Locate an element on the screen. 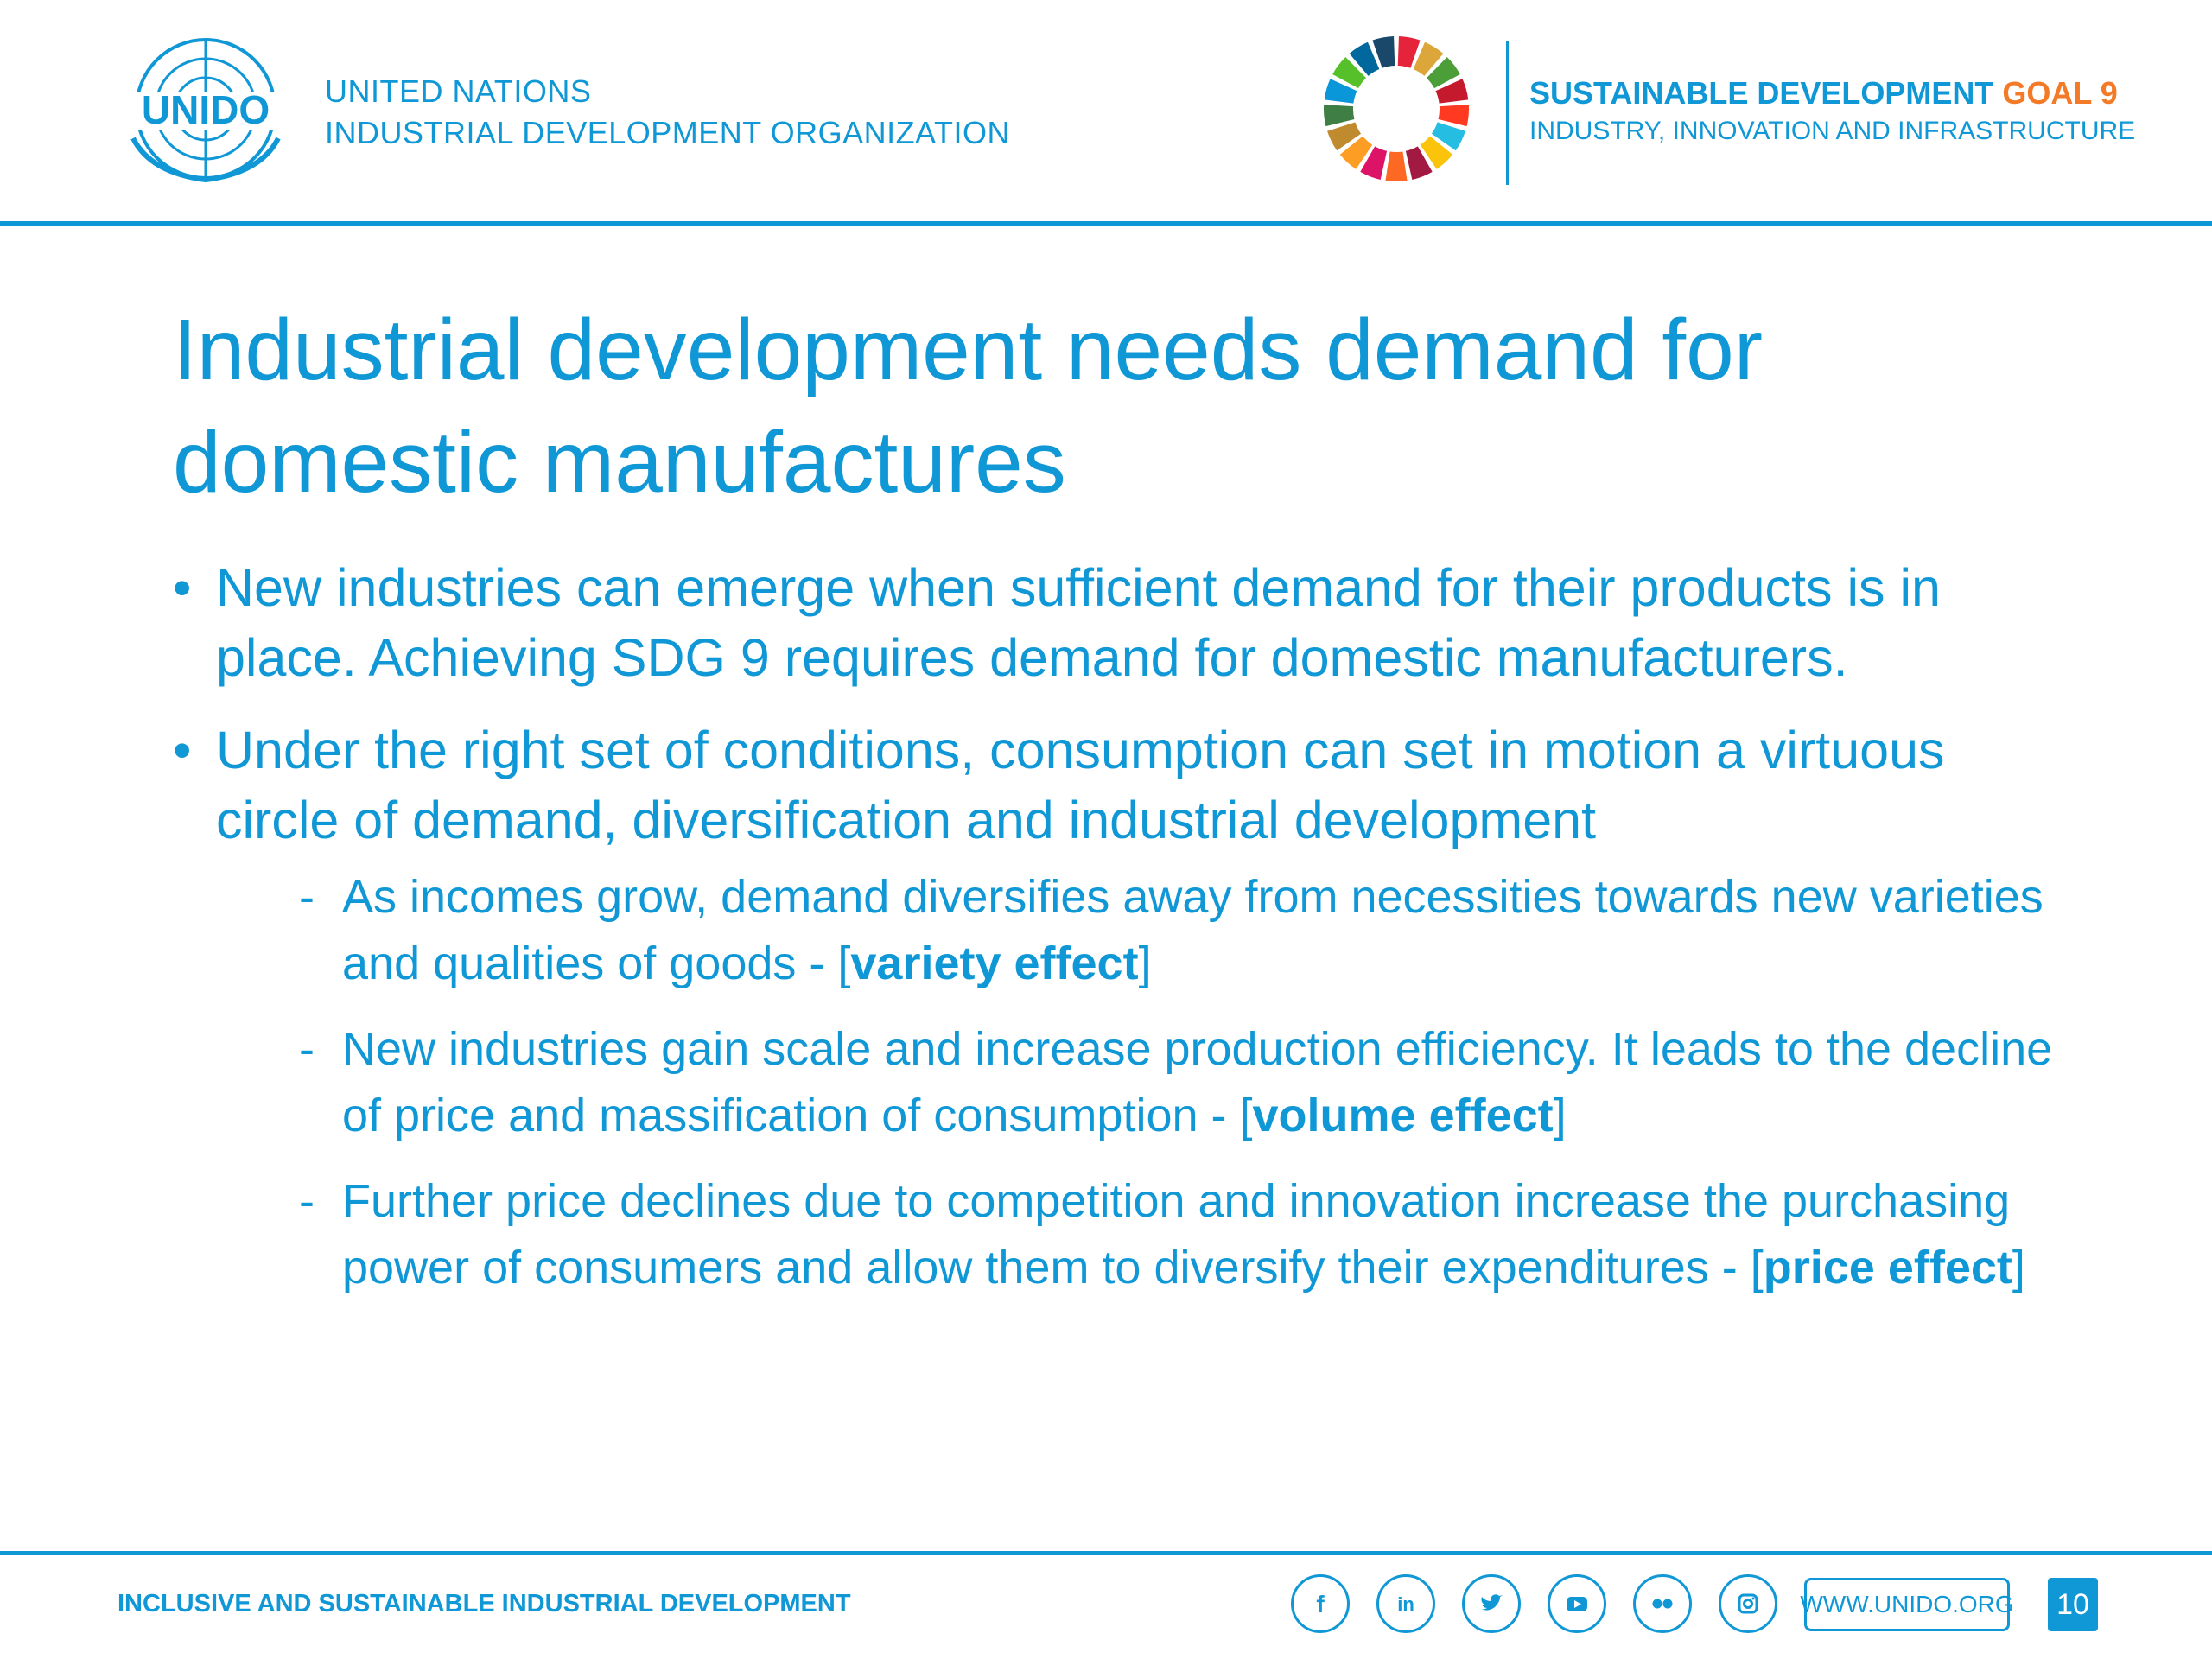  effect-label: variety effect is located at coordinates (994, 963).